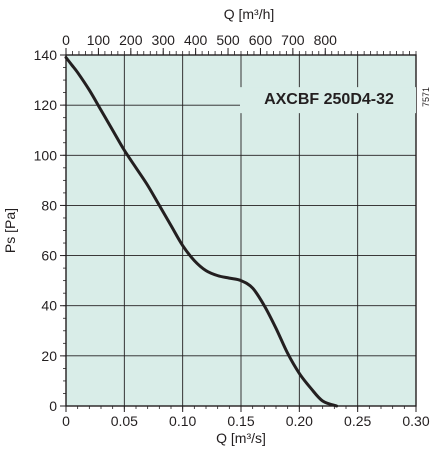 Image resolution: width=436 pixels, height=455 pixels. Describe the element at coordinates (293, 40) in the screenshot. I see `top-tick-label: 700` at that location.